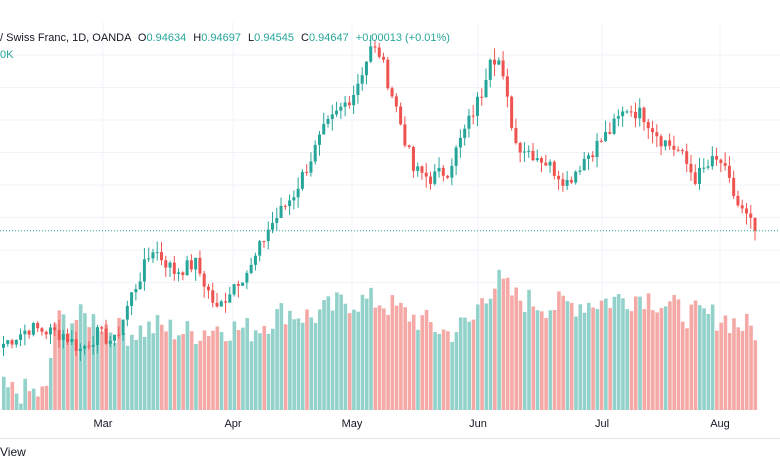 The width and height of the screenshot is (780, 470). What do you see at coordinates (13, 452) in the screenshot?
I see `view-button: View` at bounding box center [13, 452].